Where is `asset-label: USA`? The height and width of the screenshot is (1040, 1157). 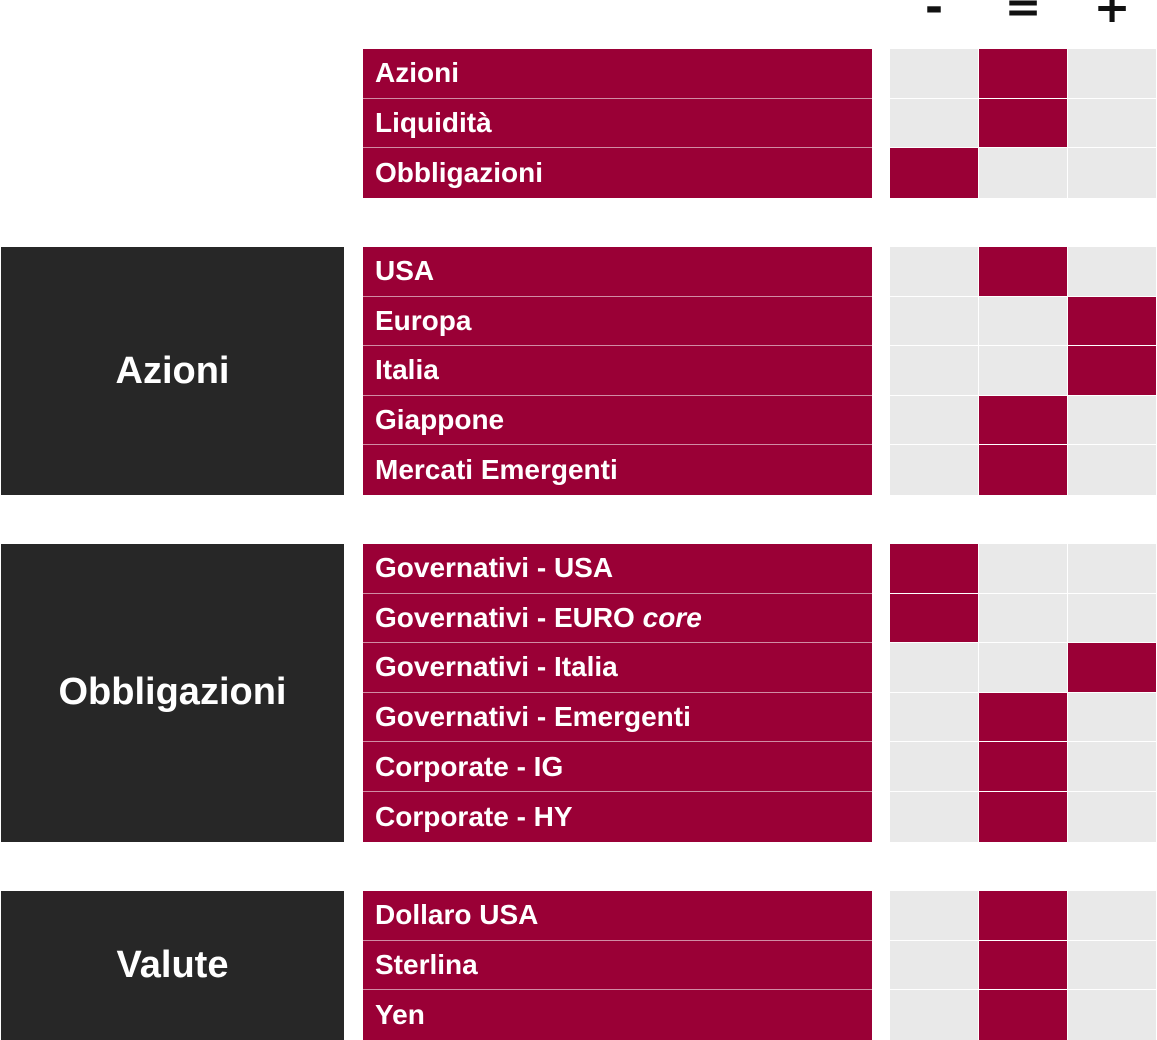
asset-label: USA is located at coordinates (617, 272).